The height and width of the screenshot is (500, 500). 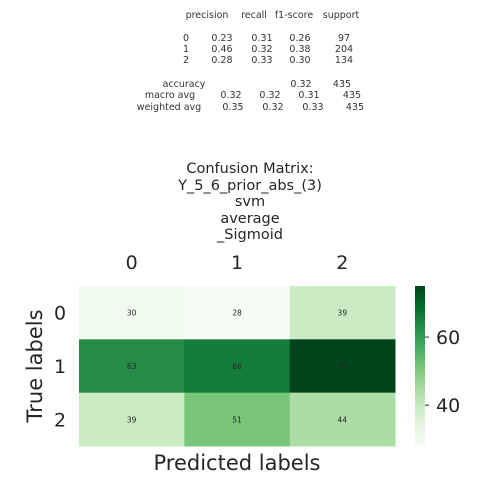 I want to click on colorbar-tick-label: 40, so click(x=448, y=406).